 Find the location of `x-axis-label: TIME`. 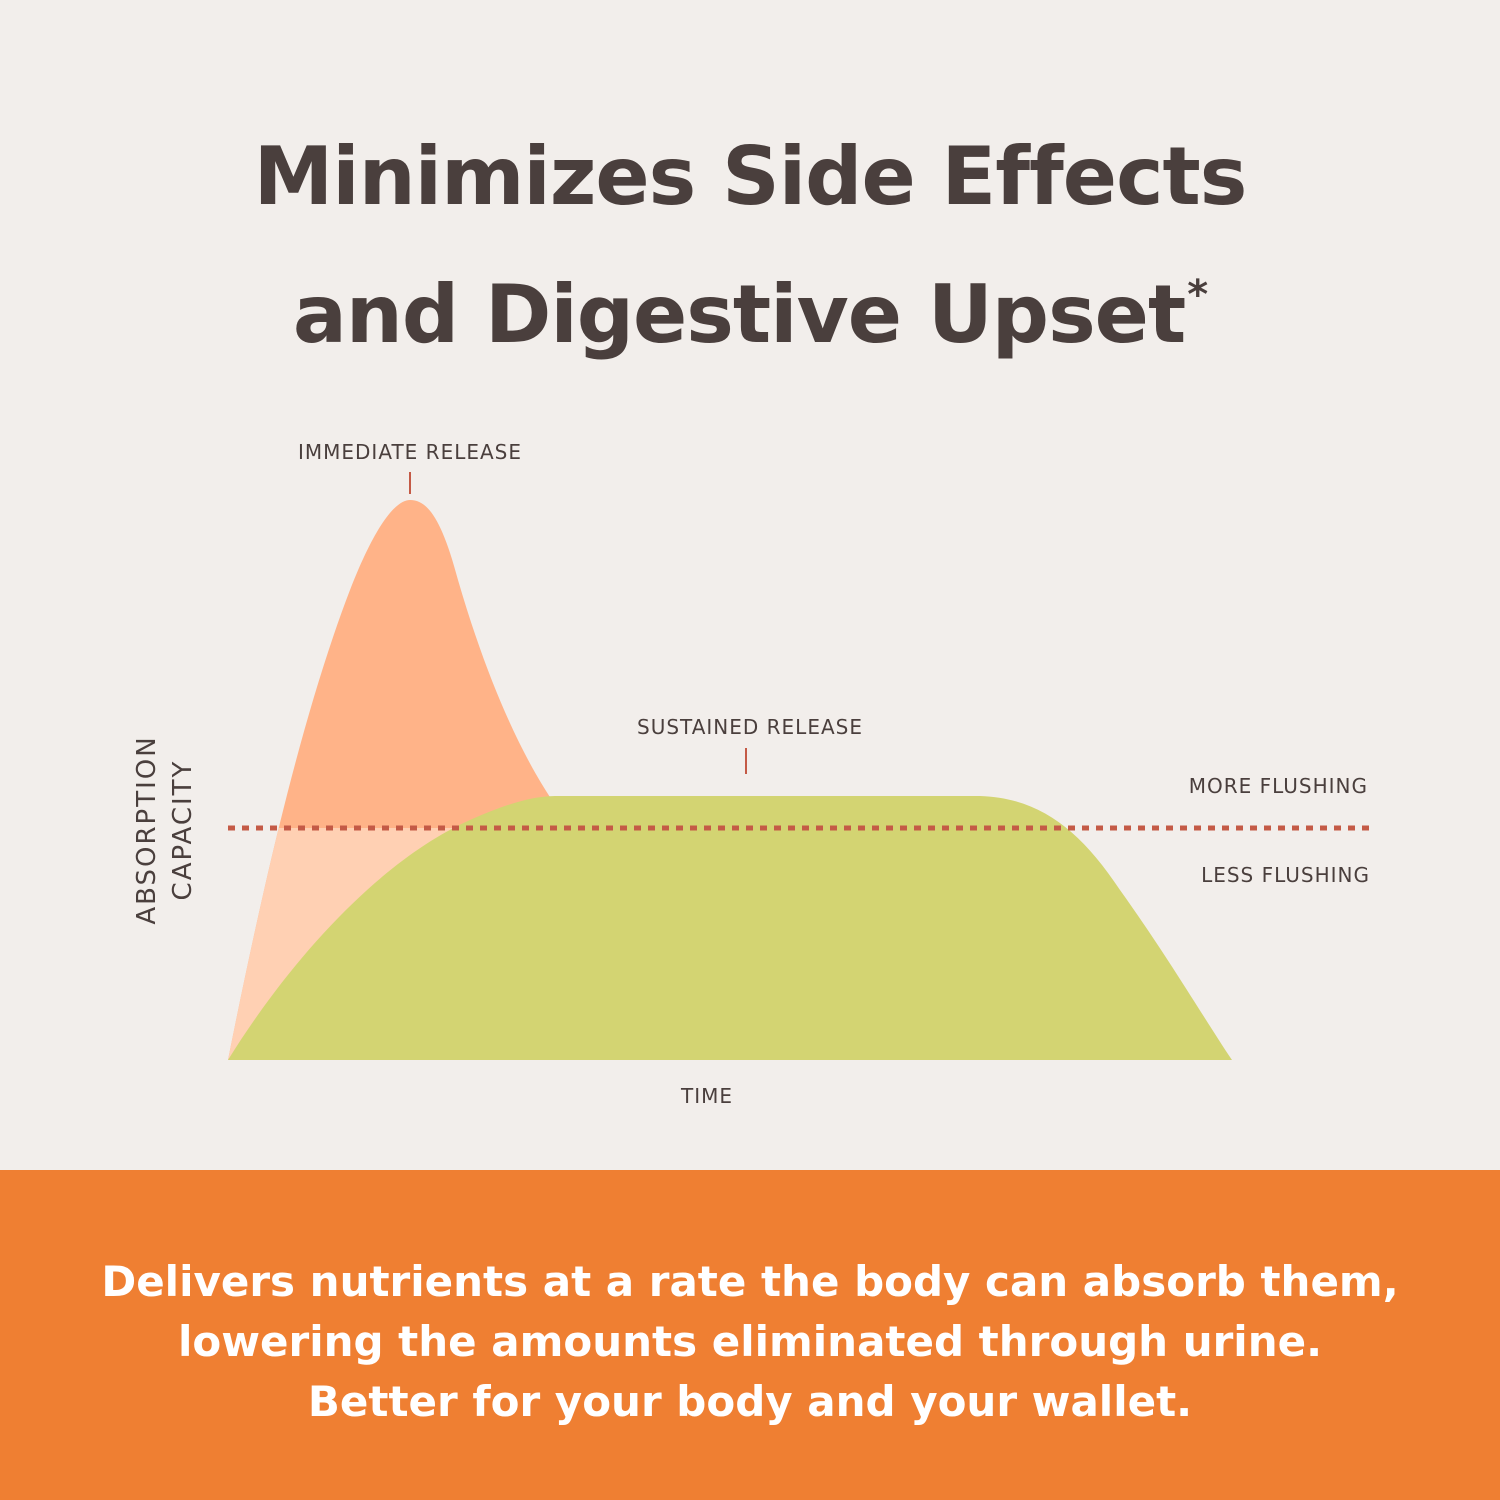

x-axis-label: TIME is located at coordinates (706, 1096).